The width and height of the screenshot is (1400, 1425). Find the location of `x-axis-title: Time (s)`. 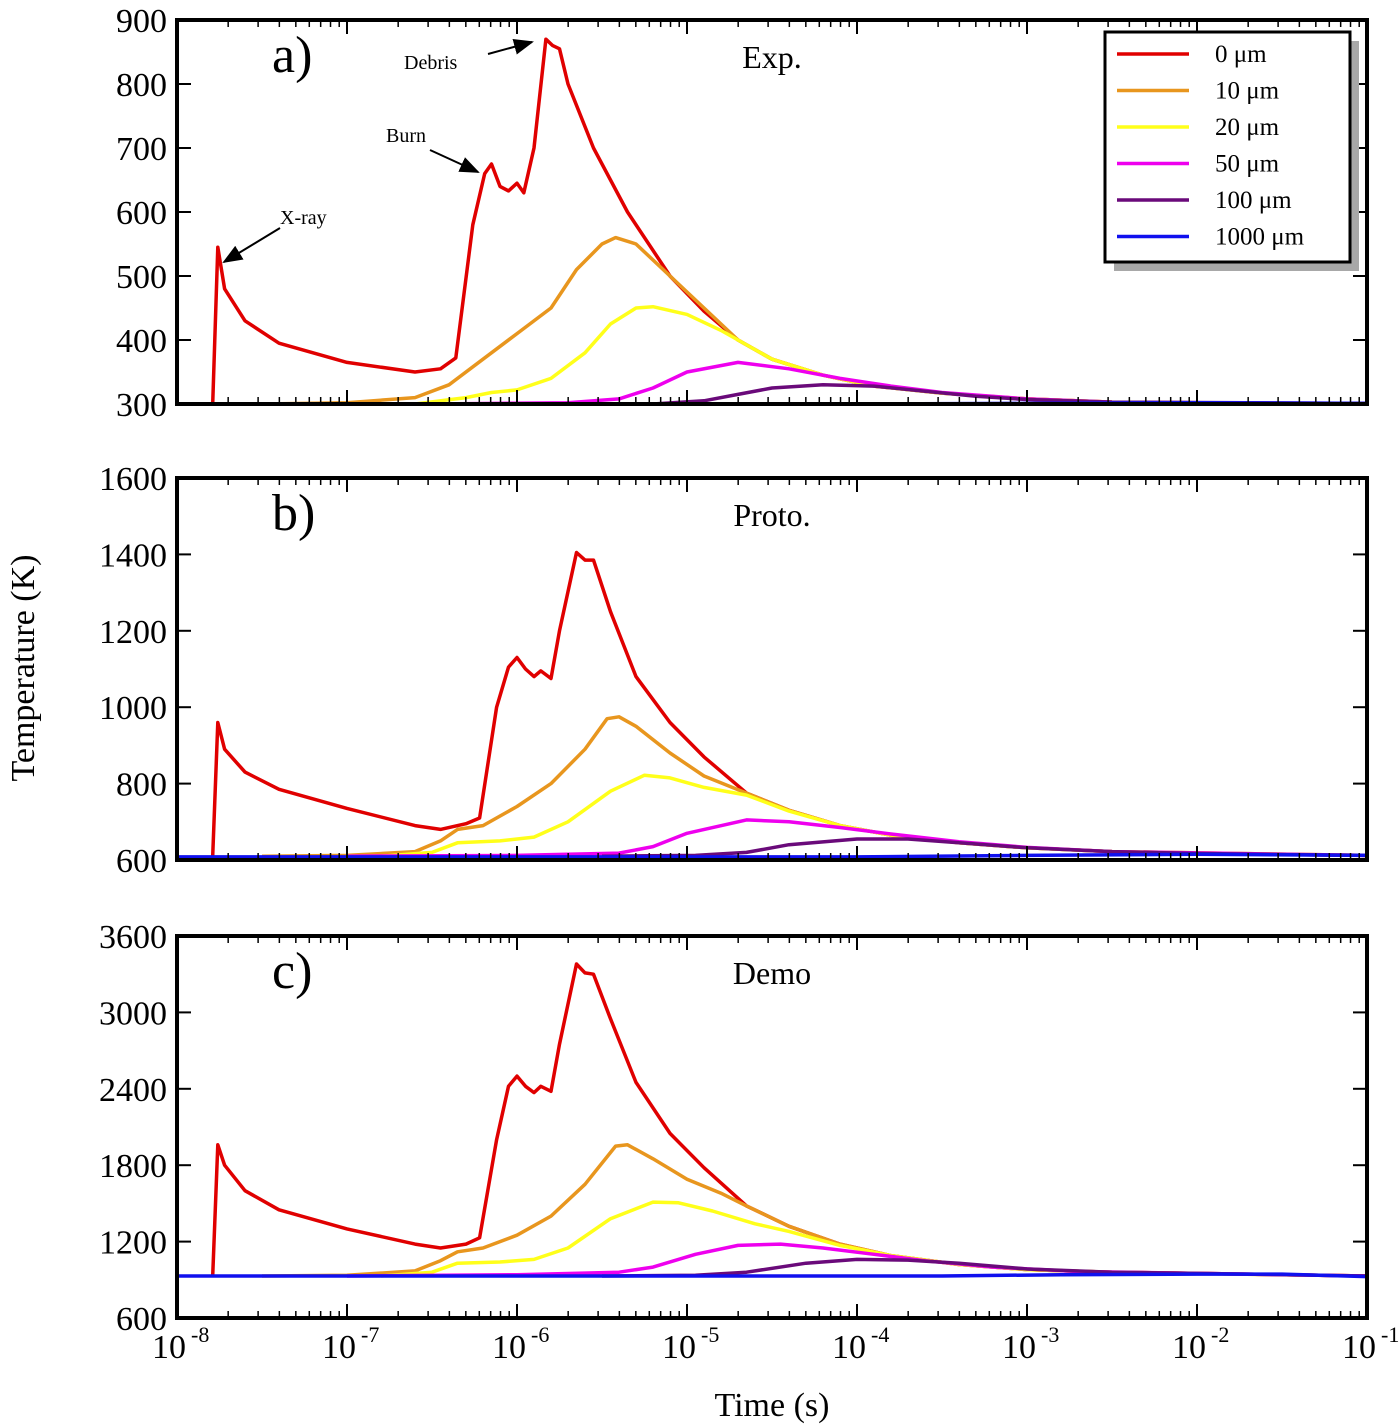

x-axis-title: Time (s) is located at coordinates (772, 1405).